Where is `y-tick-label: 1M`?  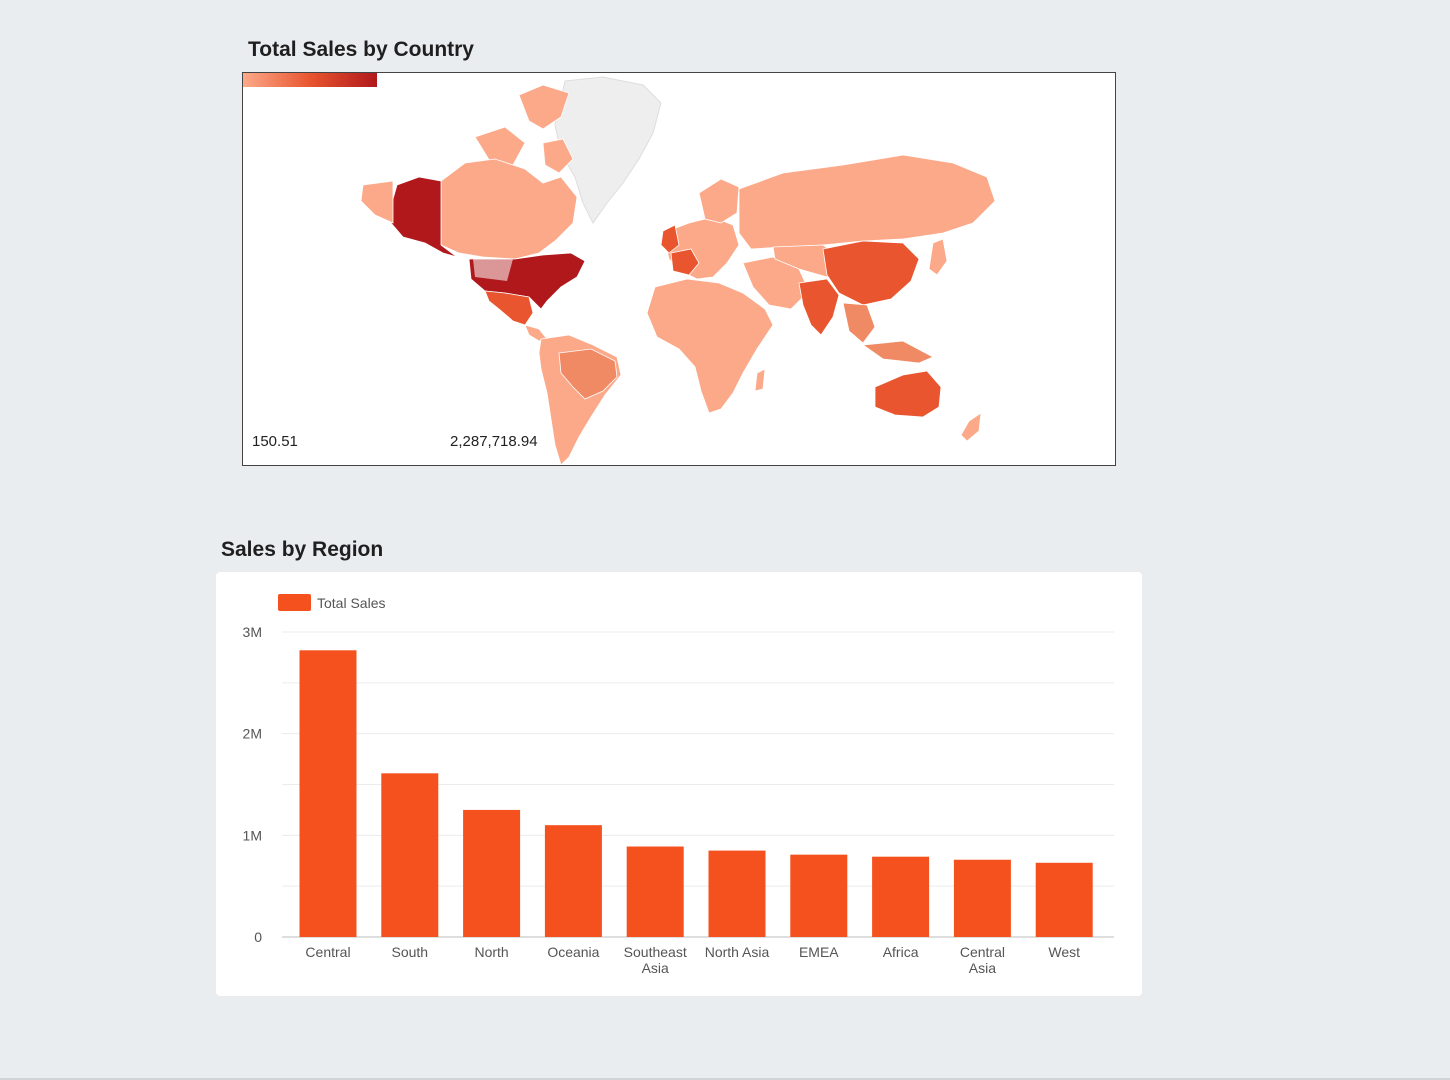 y-tick-label: 1M is located at coordinates (252, 835).